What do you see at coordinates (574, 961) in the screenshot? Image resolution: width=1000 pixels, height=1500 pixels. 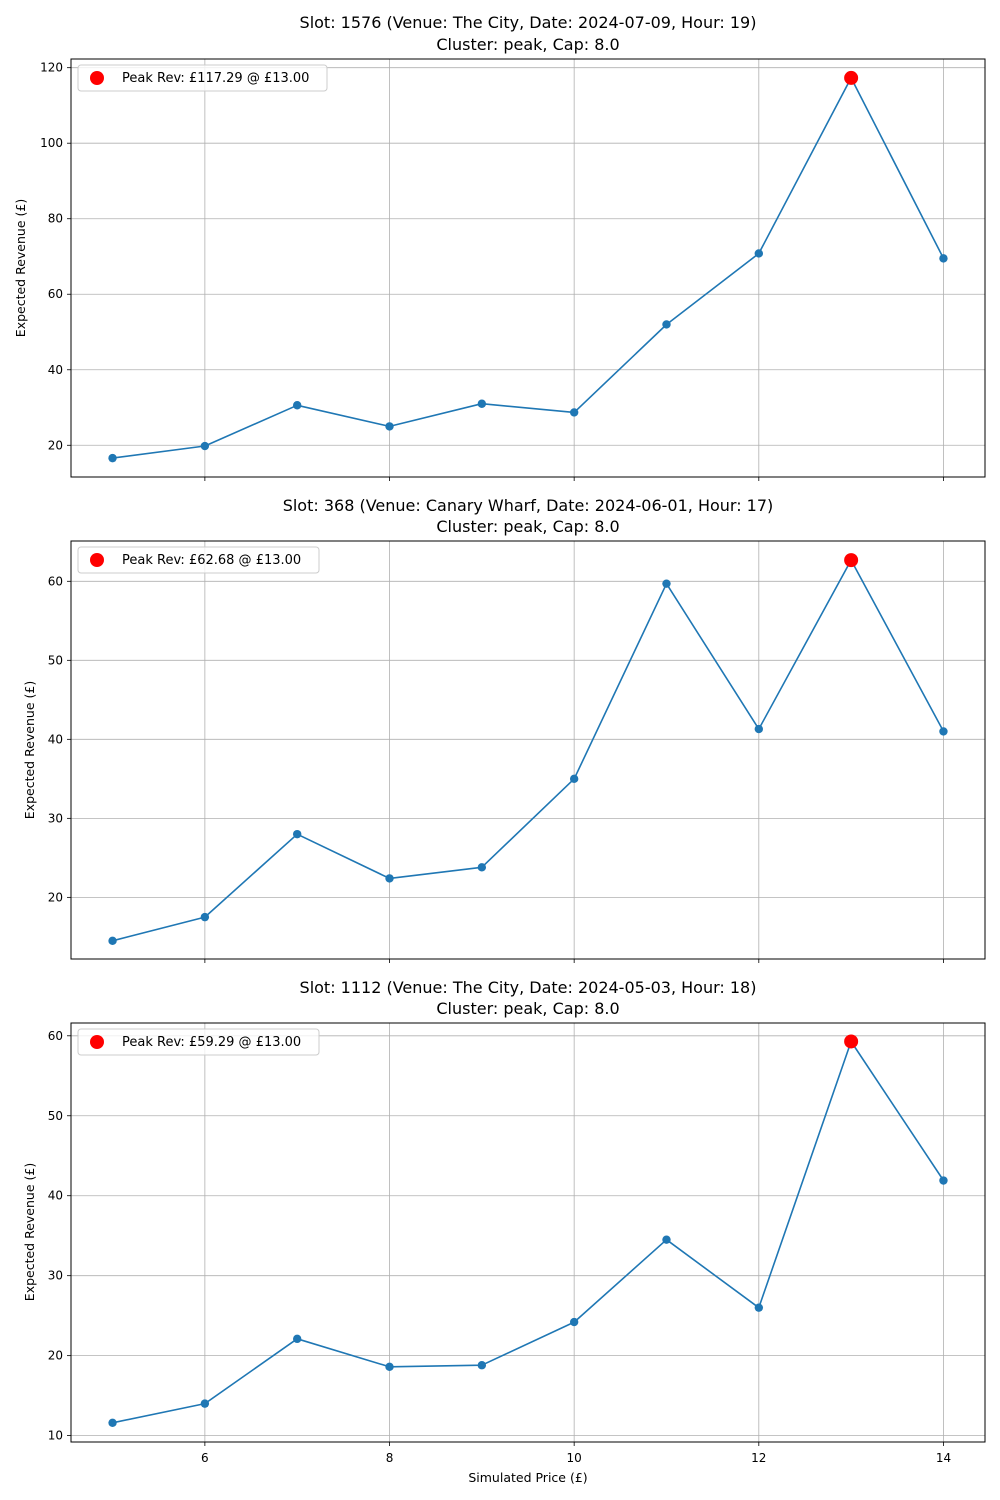 I see `chart-2-x-ticks` at bounding box center [574, 961].